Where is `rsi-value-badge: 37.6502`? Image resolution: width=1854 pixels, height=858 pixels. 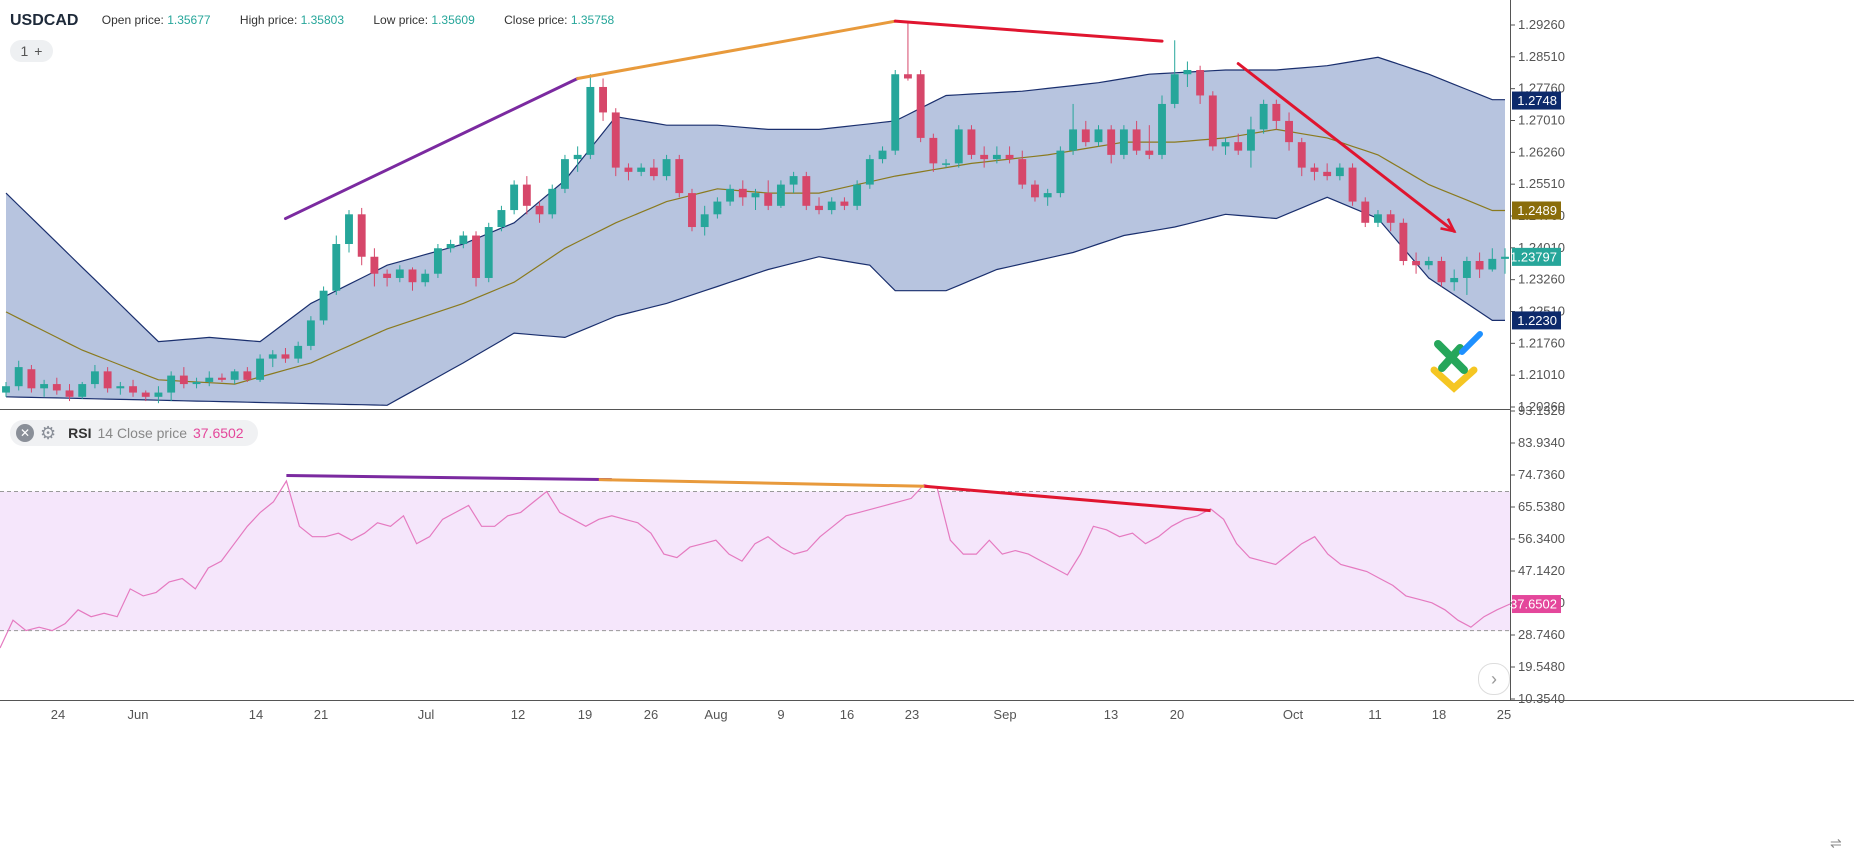
rsi-value-badge: 37.6502 is located at coordinates (1535, 604).